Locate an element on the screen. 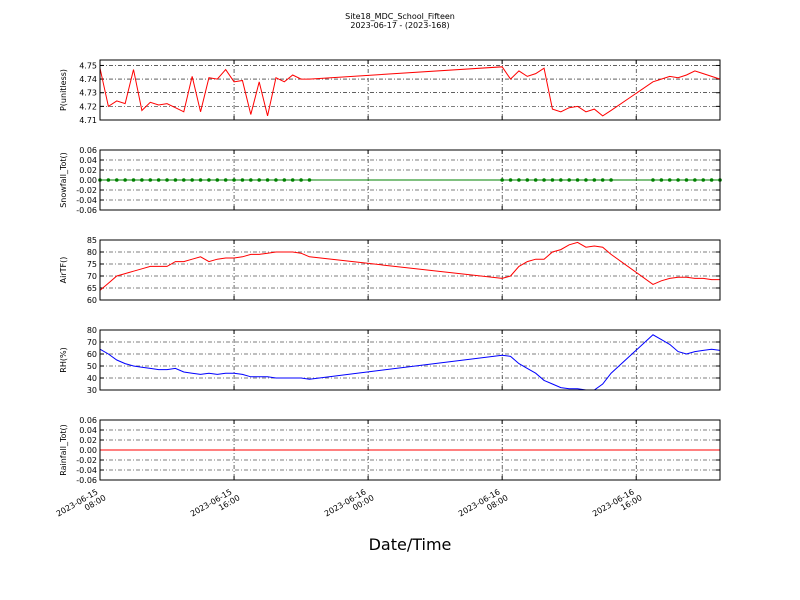 This screenshot has height=600, width=800. y-tick-label: 50 is located at coordinates (92, 366).